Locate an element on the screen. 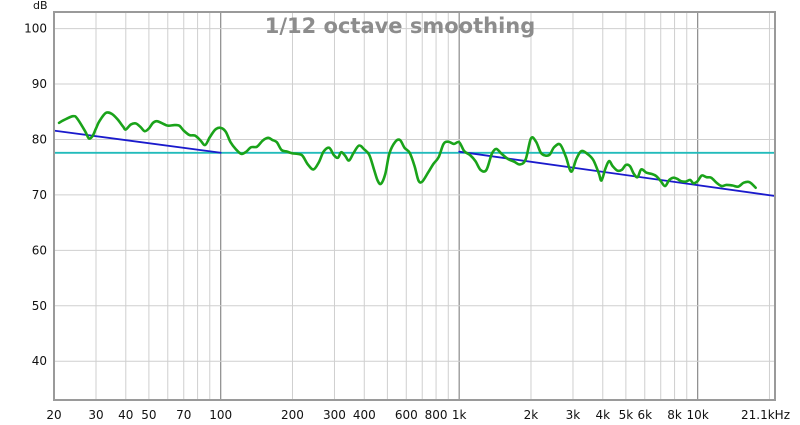 The height and width of the screenshot is (425, 800). x-tick-label: 30 is located at coordinates (95, 415).